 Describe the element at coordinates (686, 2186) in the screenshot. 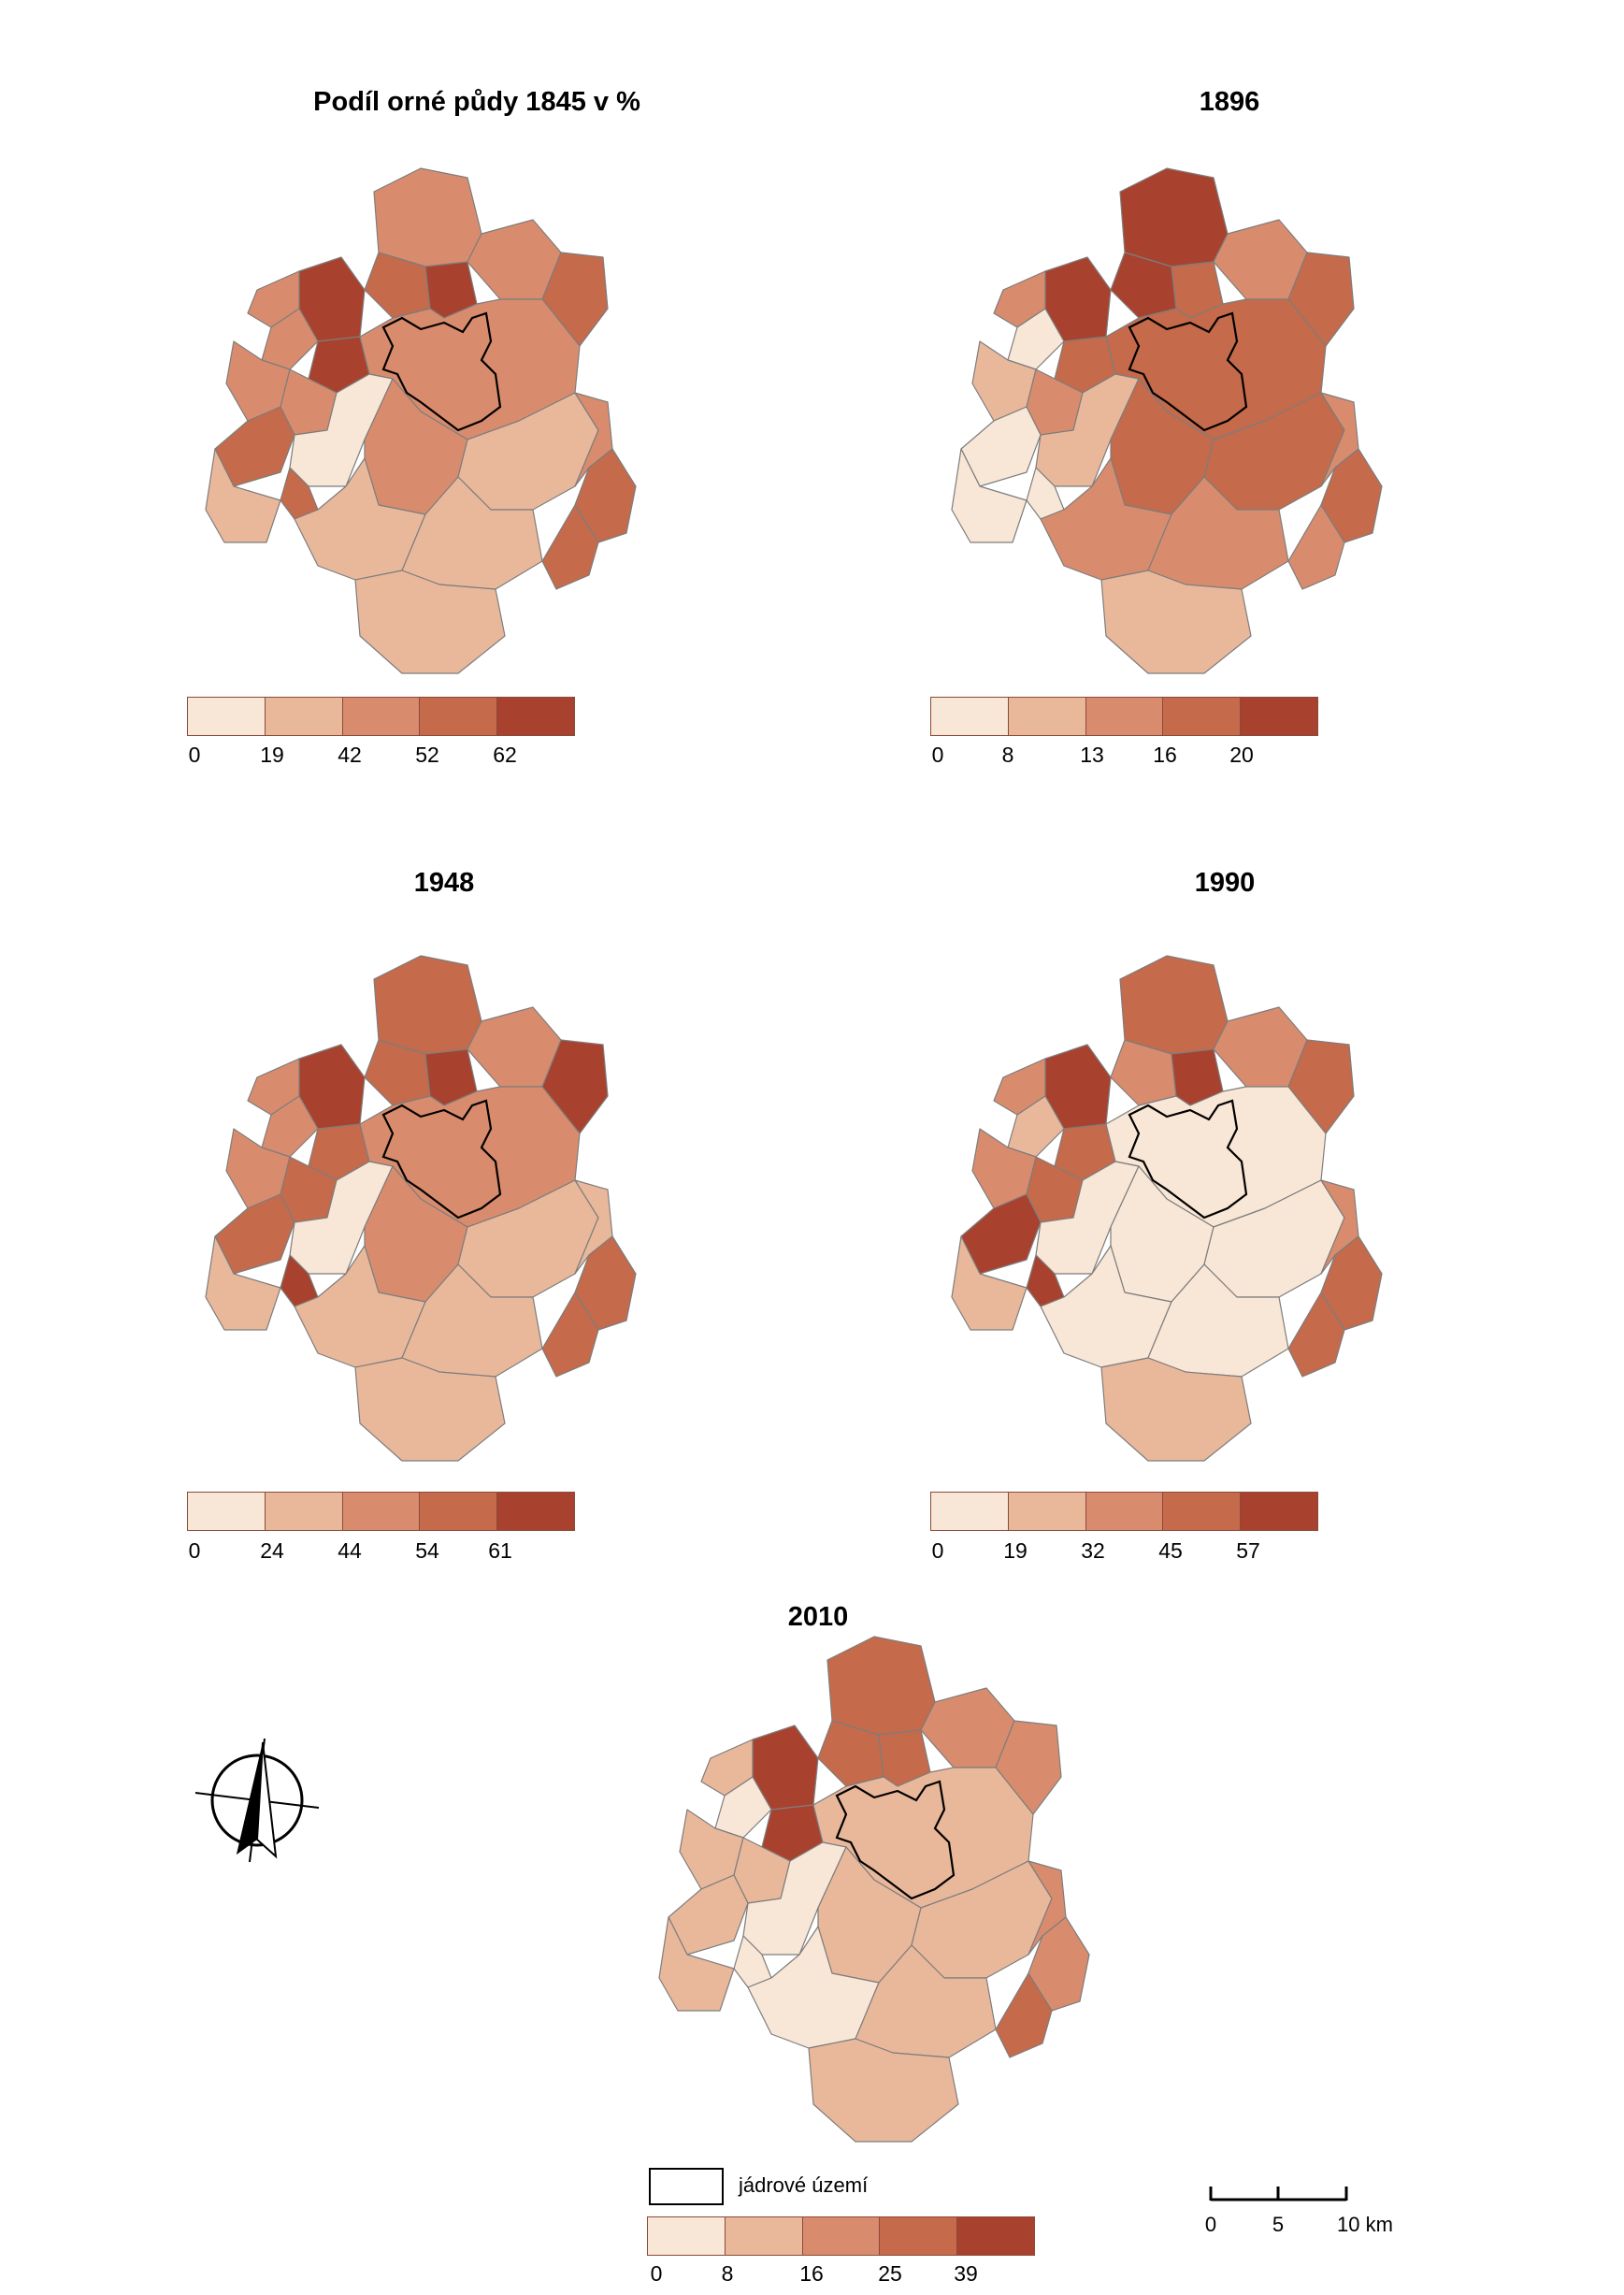

I see `core-territory-swatch` at that location.